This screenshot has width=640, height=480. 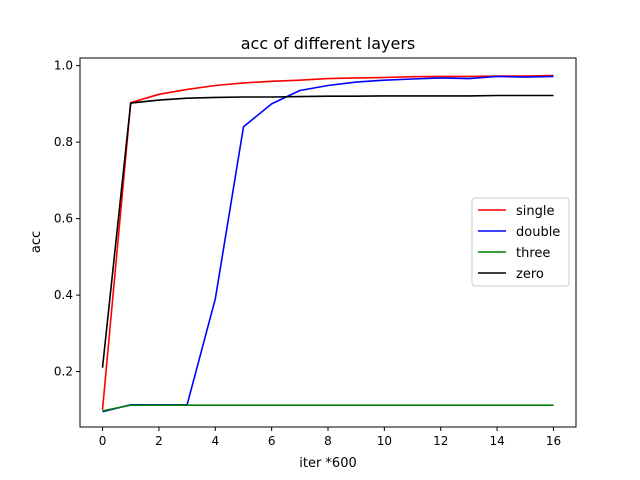 I want to click on legend-box, so click(x=520, y=242).